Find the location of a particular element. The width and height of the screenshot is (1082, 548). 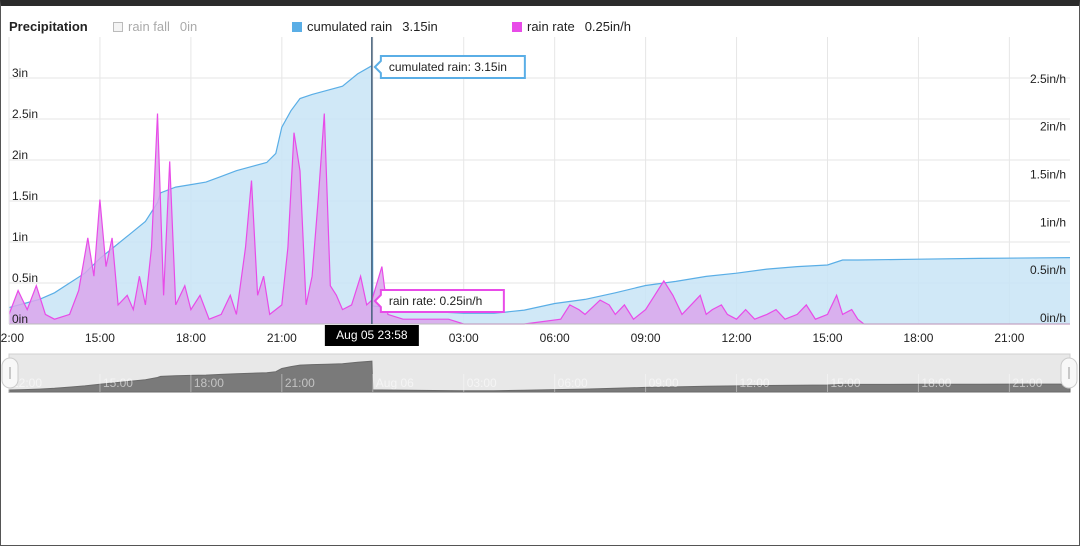

navigator-series-area is located at coordinates (539, 376).